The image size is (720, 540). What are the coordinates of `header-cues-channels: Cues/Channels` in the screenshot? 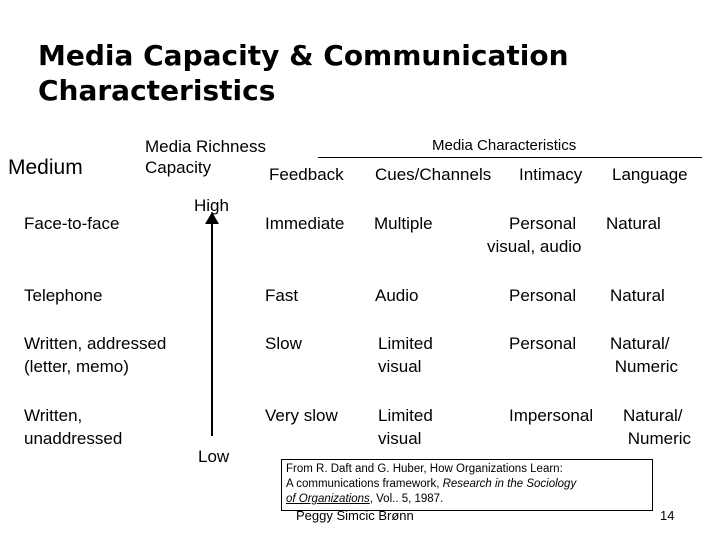 It's located at (433, 174).